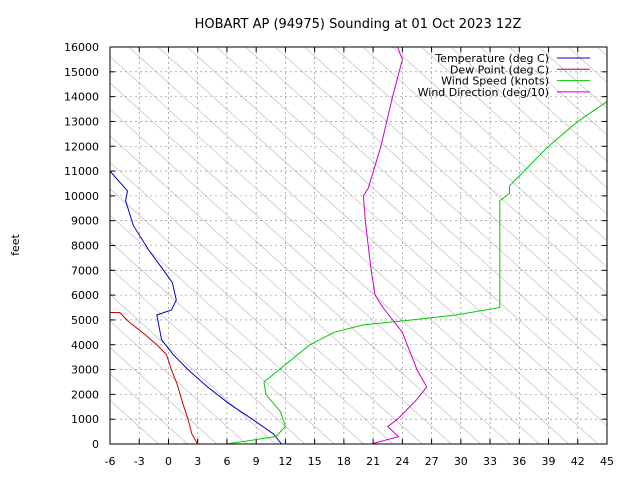 The width and height of the screenshot is (640, 480). I want to click on x-tick-label: 36, so click(519, 461).